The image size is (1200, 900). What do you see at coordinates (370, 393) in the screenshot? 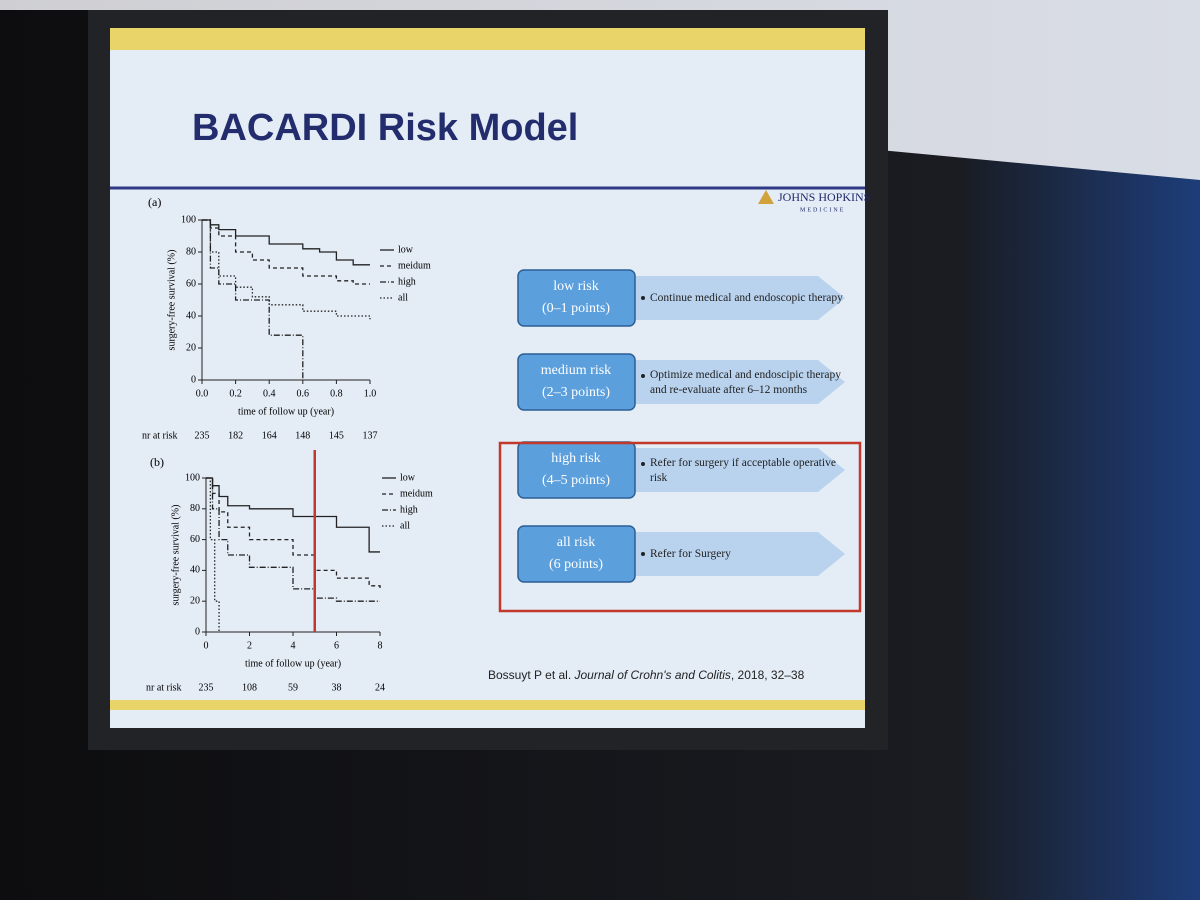
I see `x-tick-label: 1.0` at bounding box center [370, 393].